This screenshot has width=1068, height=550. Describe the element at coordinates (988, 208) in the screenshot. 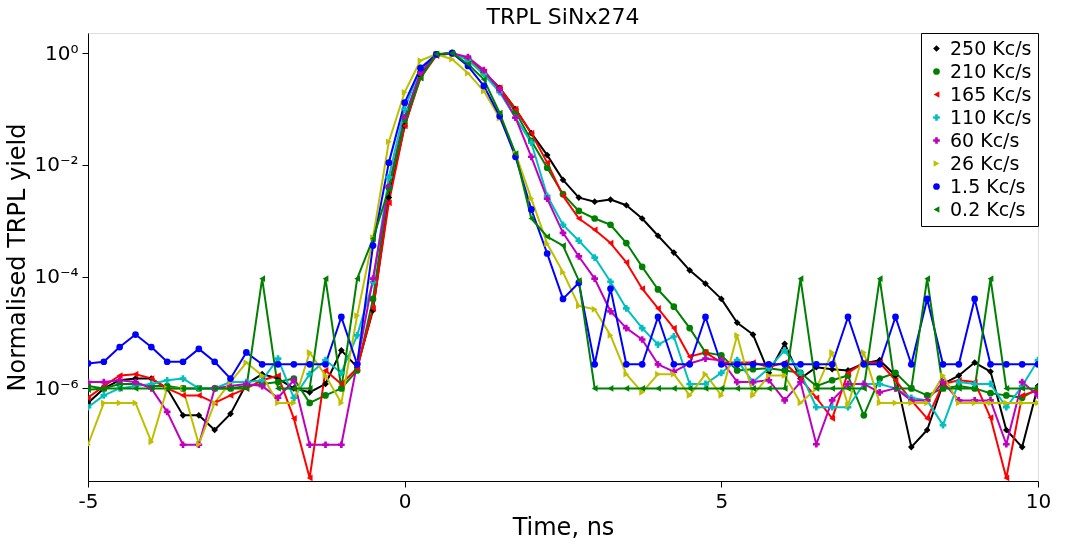

I see `legend-label: 0.2 Kc/s` at that location.